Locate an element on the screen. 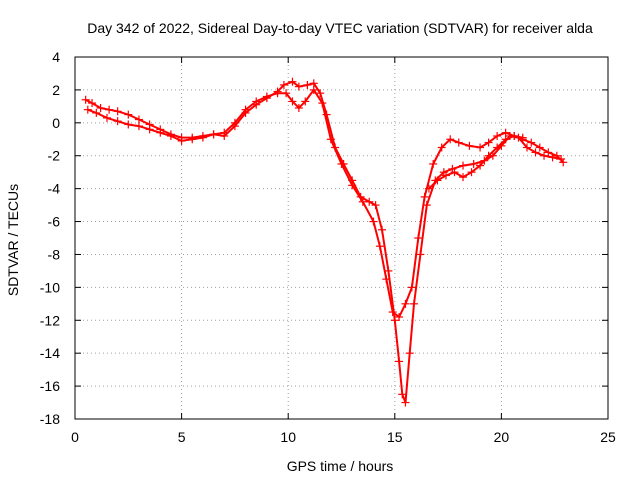 The height and width of the screenshot is (480, 640). y-tick-label: 0 is located at coordinates (56, 123).